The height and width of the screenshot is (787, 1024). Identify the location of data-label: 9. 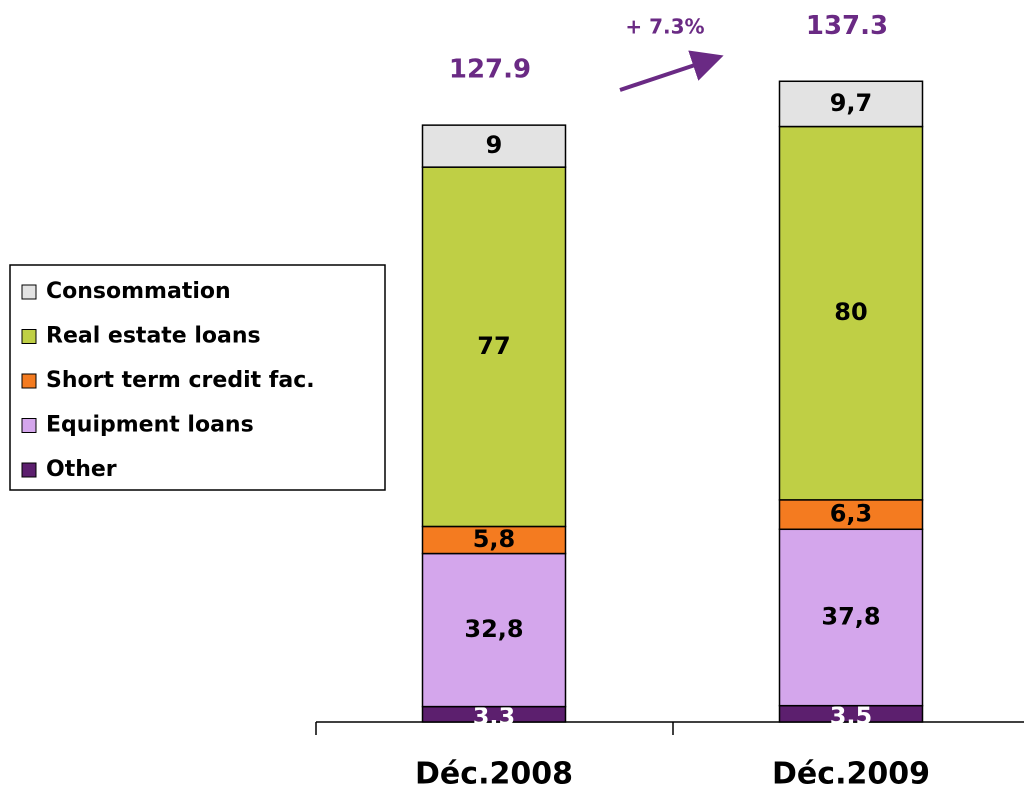
(494, 145).